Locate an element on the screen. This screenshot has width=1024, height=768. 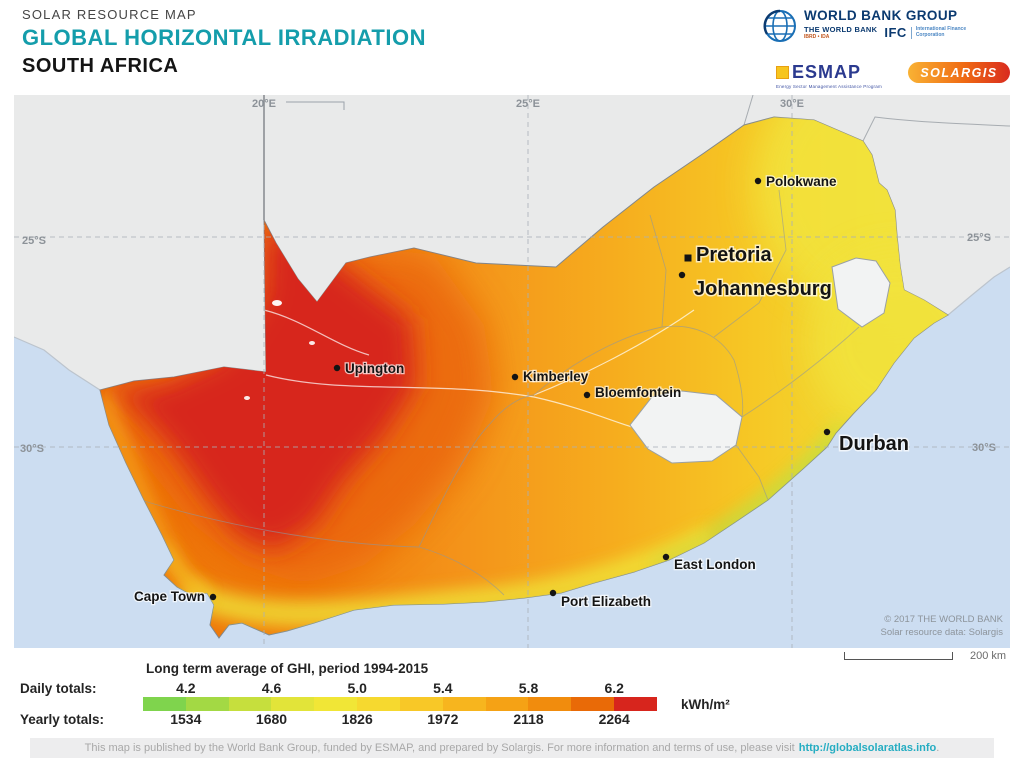
city-label-durban: Durban is located at coordinates (874, 444).